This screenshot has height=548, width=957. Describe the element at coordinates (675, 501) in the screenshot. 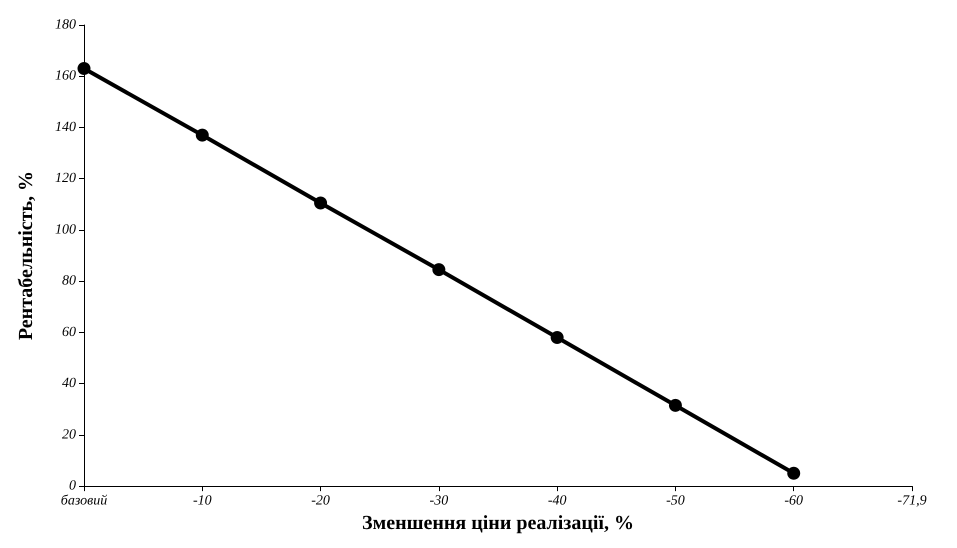

I see `x-tick-label: -50` at that location.